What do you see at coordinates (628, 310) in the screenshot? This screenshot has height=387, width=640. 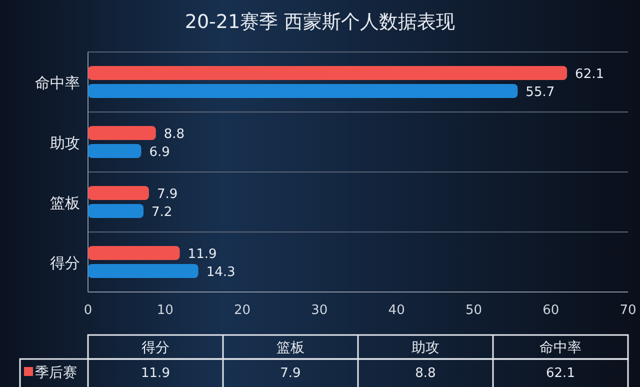 I see `x-tick-label: 70` at bounding box center [628, 310].